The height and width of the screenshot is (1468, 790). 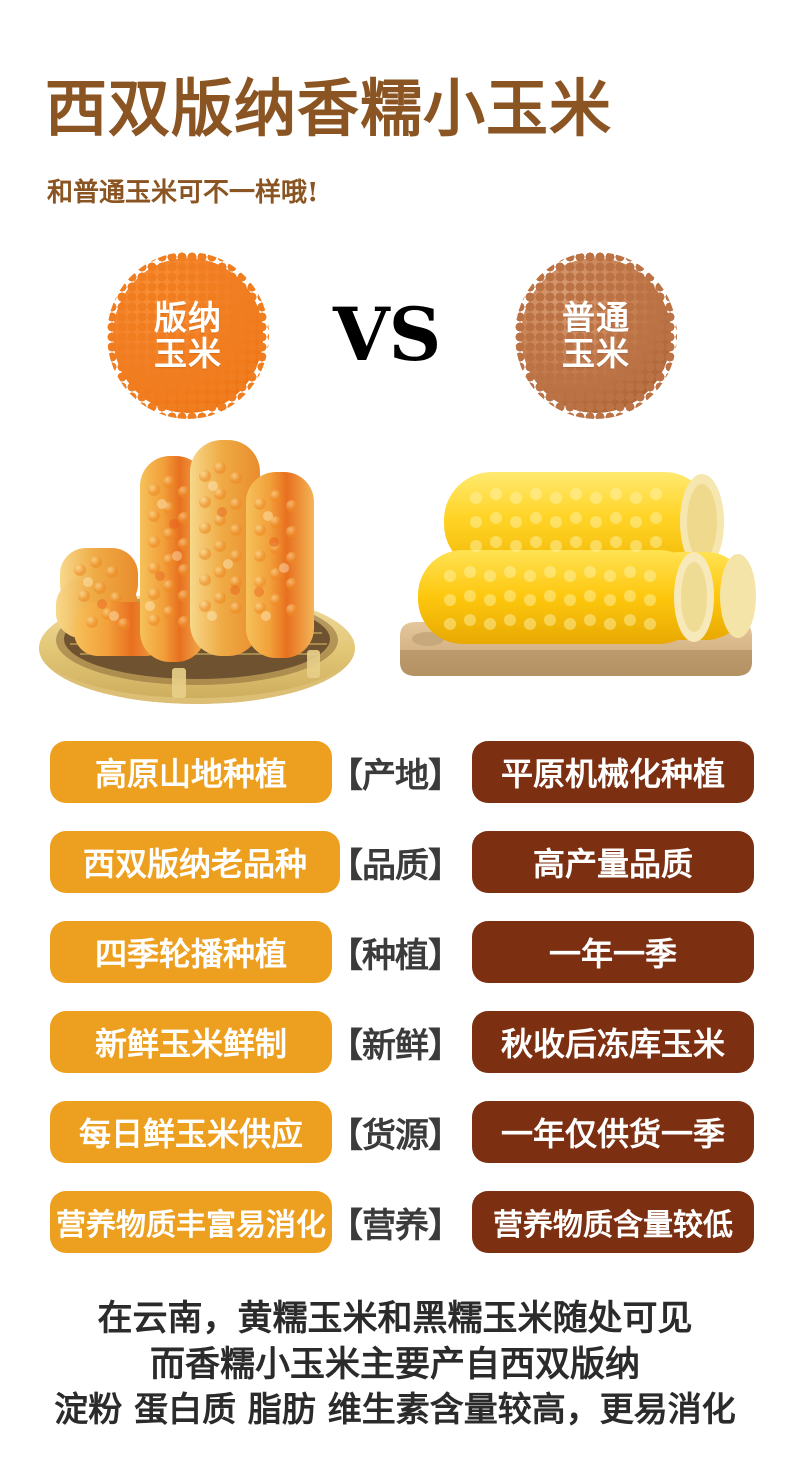 I want to click on row-category: 【品质】, so click(x=395, y=865).